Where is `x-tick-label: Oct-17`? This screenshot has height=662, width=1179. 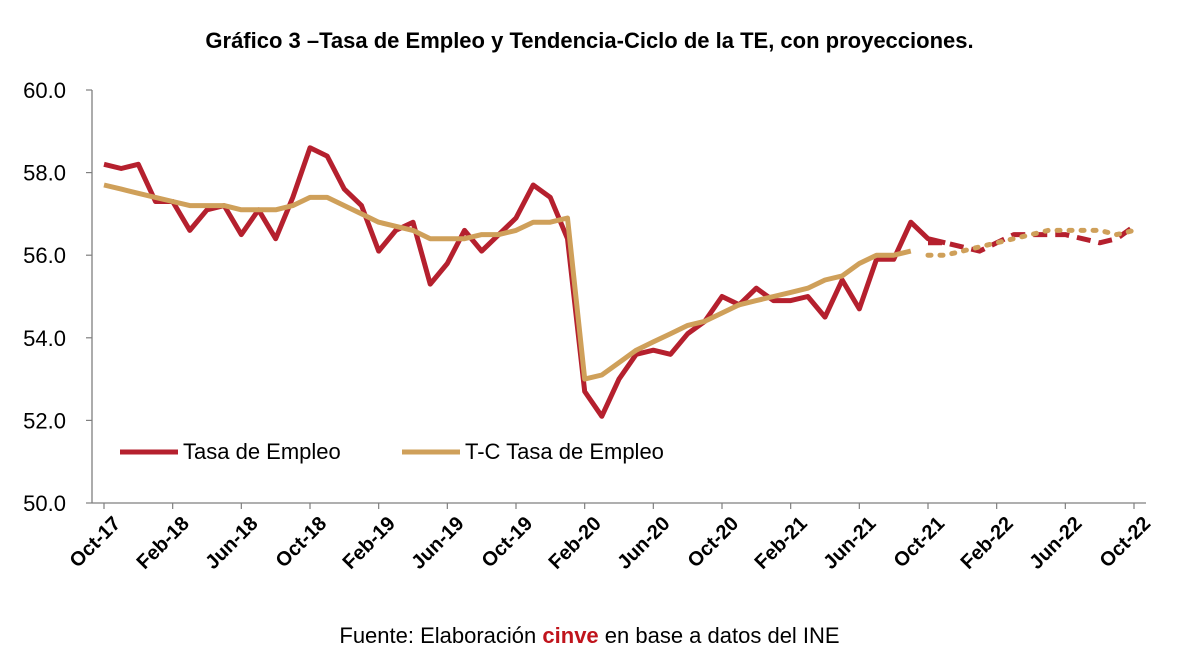 x-tick-label: Oct-17 is located at coordinates (96, 543).